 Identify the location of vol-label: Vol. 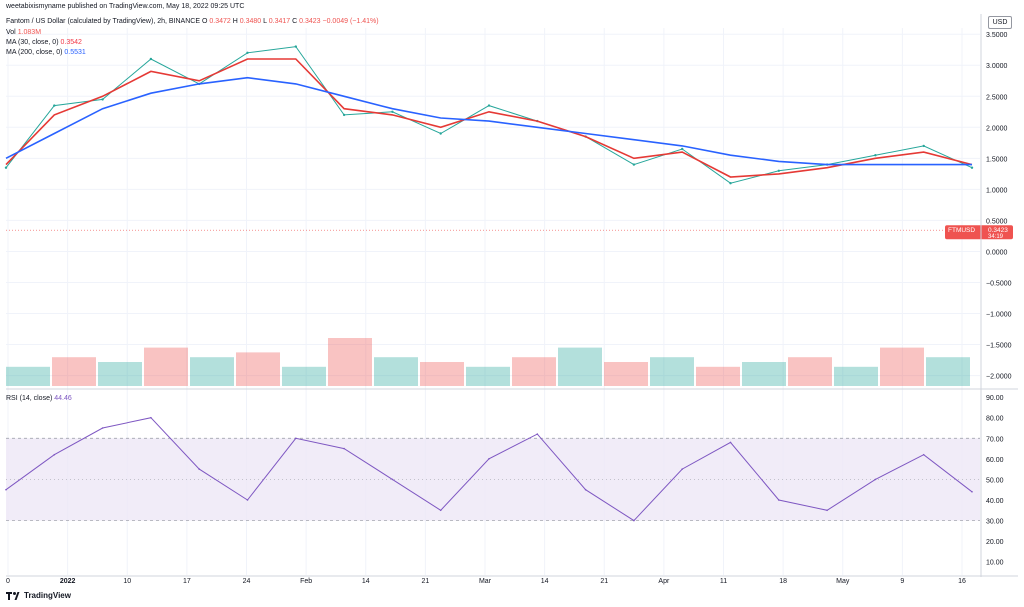
(11, 32).